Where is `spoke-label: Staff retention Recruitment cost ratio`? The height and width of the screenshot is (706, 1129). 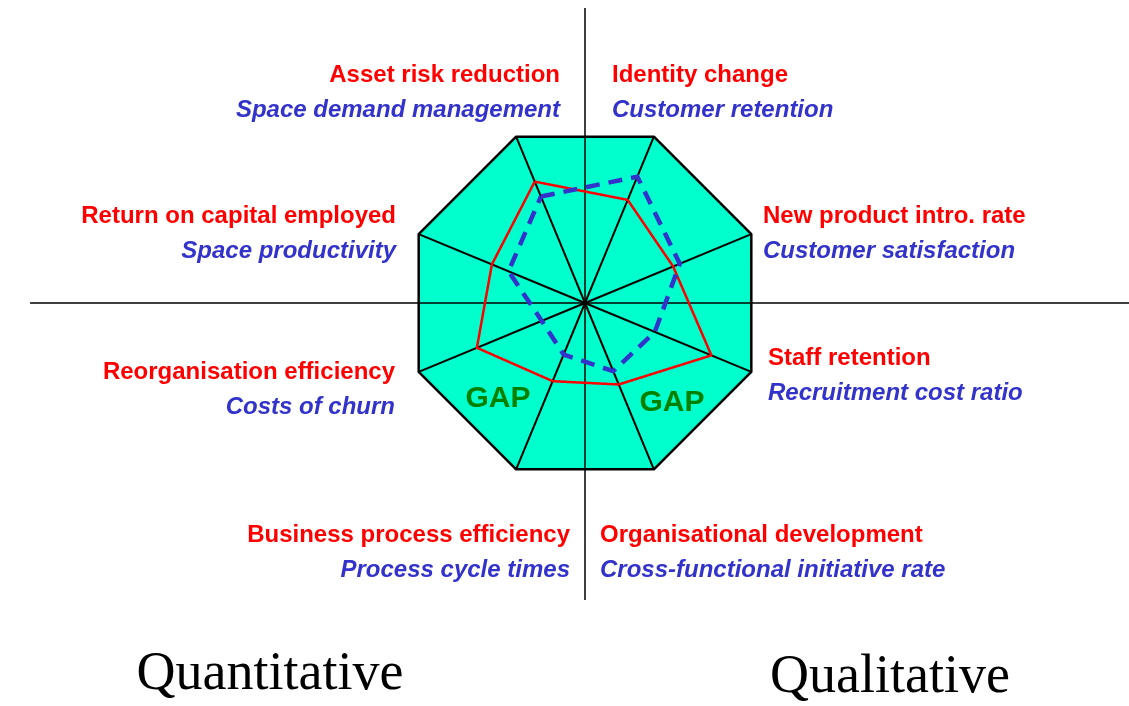
spoke-label: Staff retention Recruitment cost ratio is located at coordinates (895, 374).